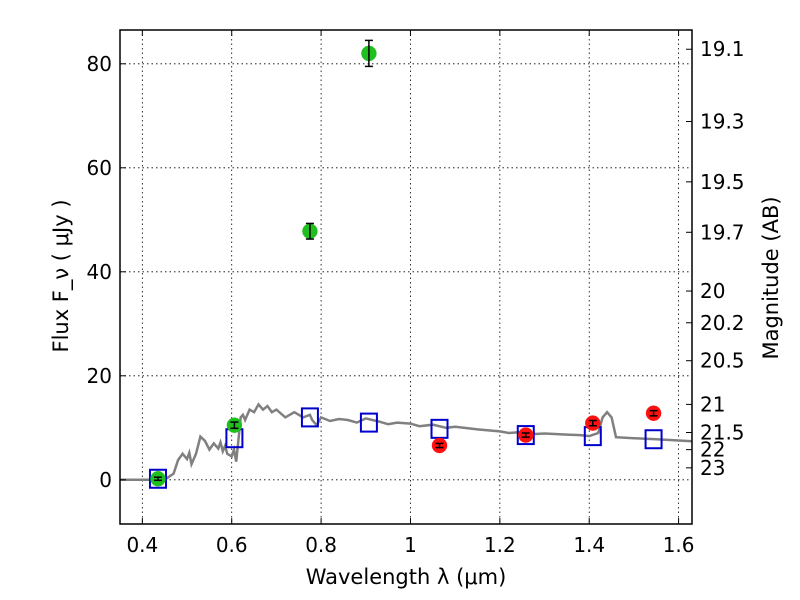  What do you see at coordinates (712, 291) in the screenshot?
I see `right-tick-label: 20` at bounding box center [712, 291].